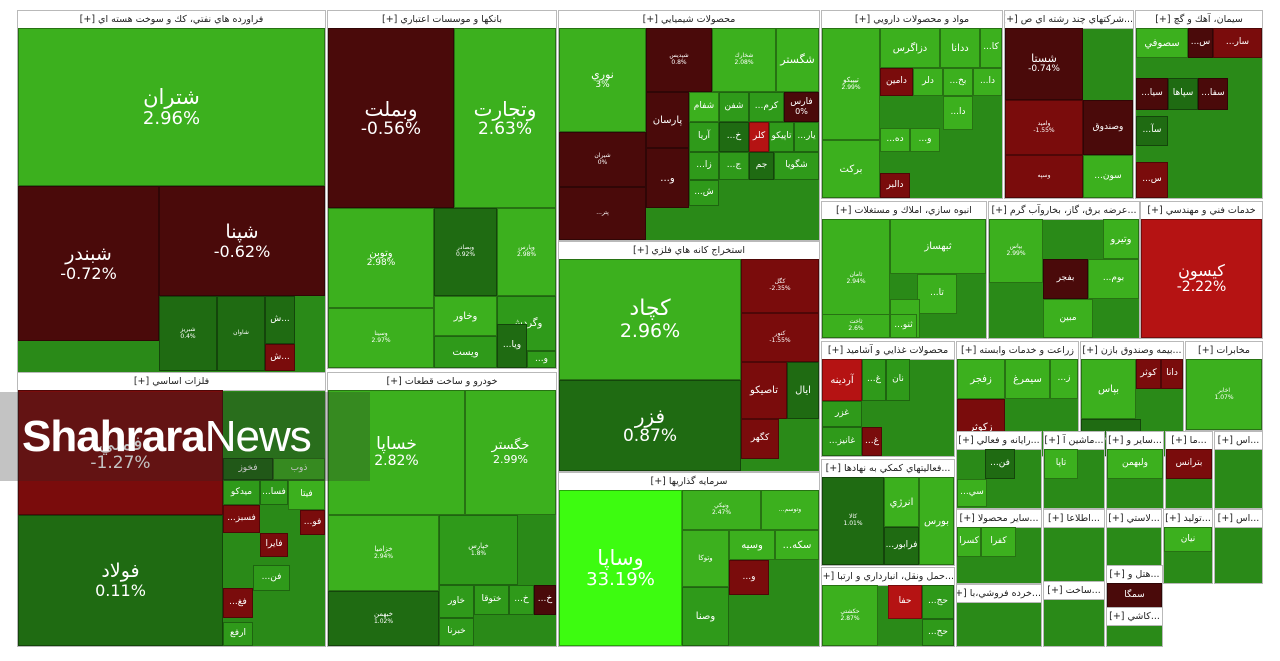  Describe the element at coordinates (1064, 379) in the screenshot. I see `stock-tile: ...ز` at that location.